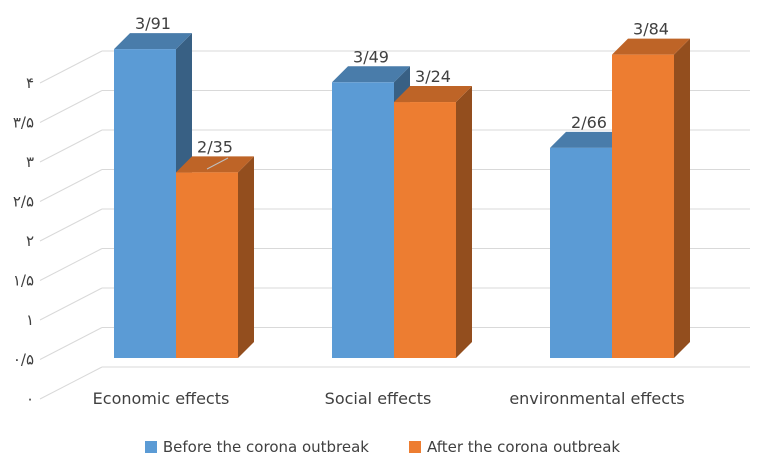 This screenshot has height=461, width=765. What do you see at coordinates (23, 281) in the screenshot?
I see `y-tick-label: ۱/۵` at bounding box center [23, 281].